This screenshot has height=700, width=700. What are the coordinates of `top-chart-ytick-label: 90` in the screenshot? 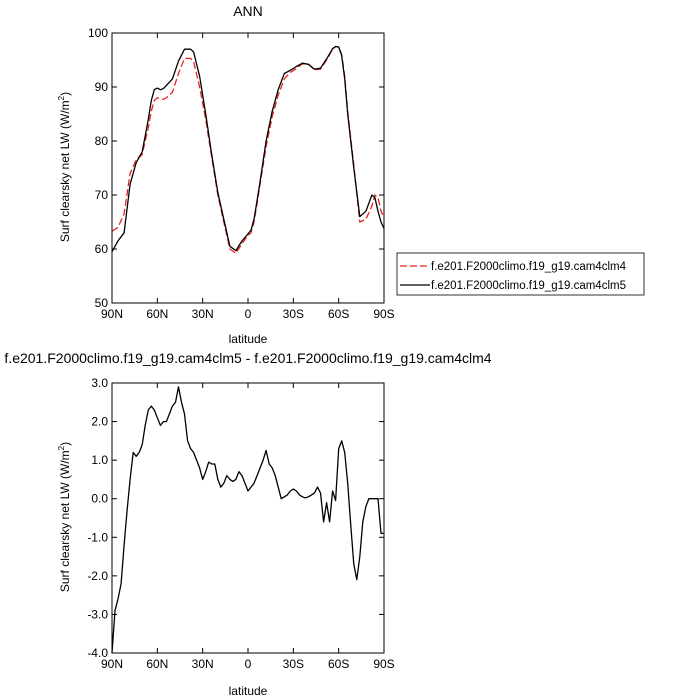 It's located at (102, 87).